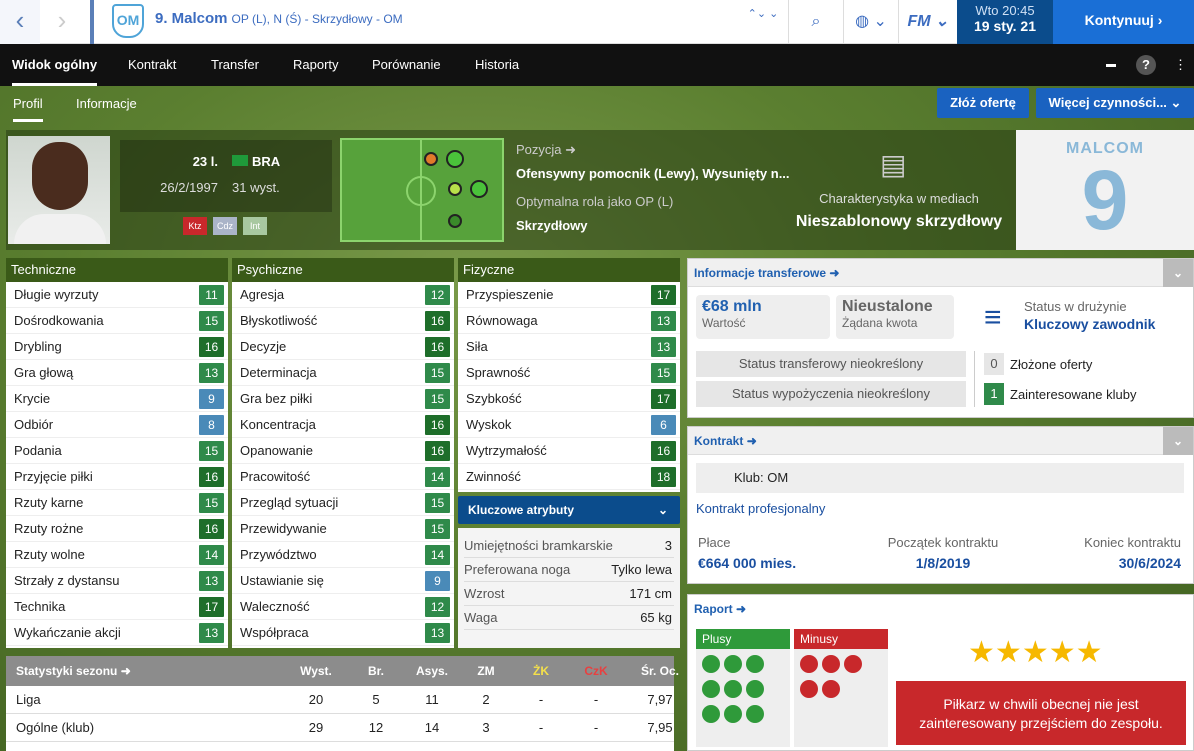 The height and width of the screenshot is (751, 1194). I want to click on attribute-row: Determinacja 15, so click(343, 373).